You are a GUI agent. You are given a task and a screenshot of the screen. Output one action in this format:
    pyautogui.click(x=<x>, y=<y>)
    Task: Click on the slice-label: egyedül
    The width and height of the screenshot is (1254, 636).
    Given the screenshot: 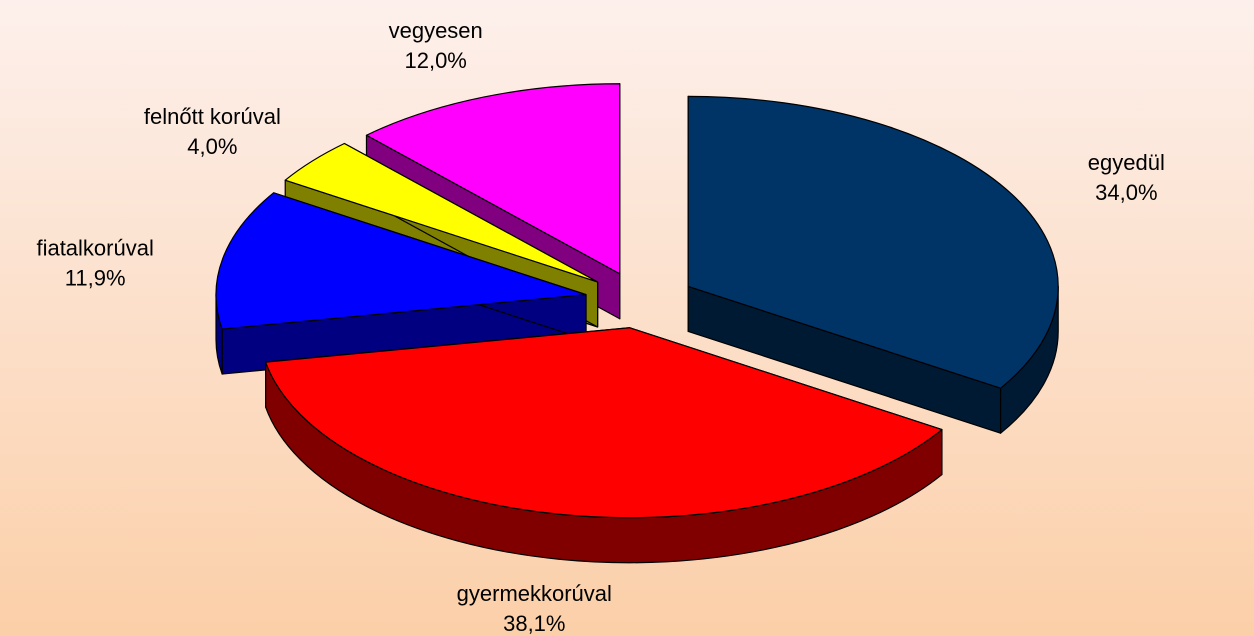 What is the action you would take?
    pyautogui.click(x=1126, y=162)
    